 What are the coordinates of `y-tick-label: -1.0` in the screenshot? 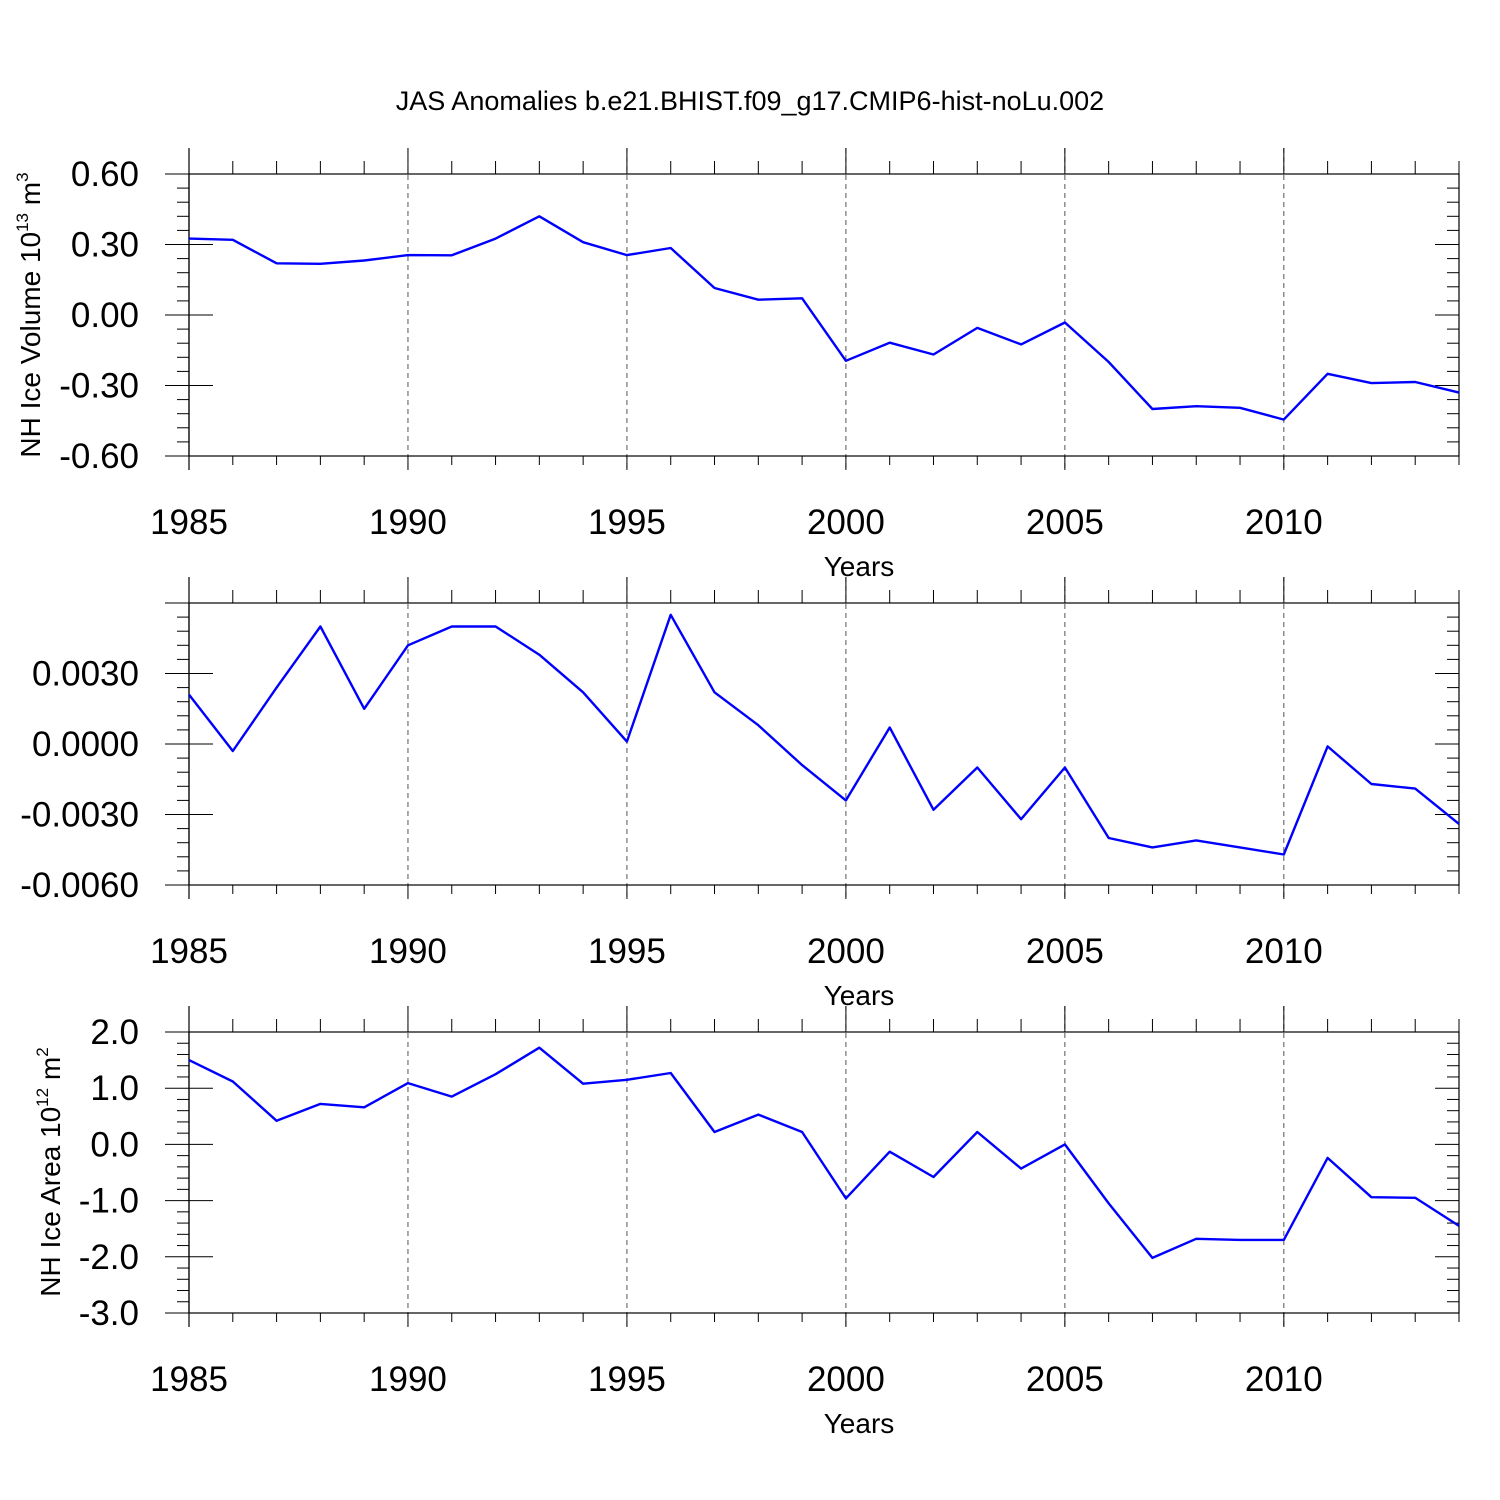 It's located at (109, 1201).